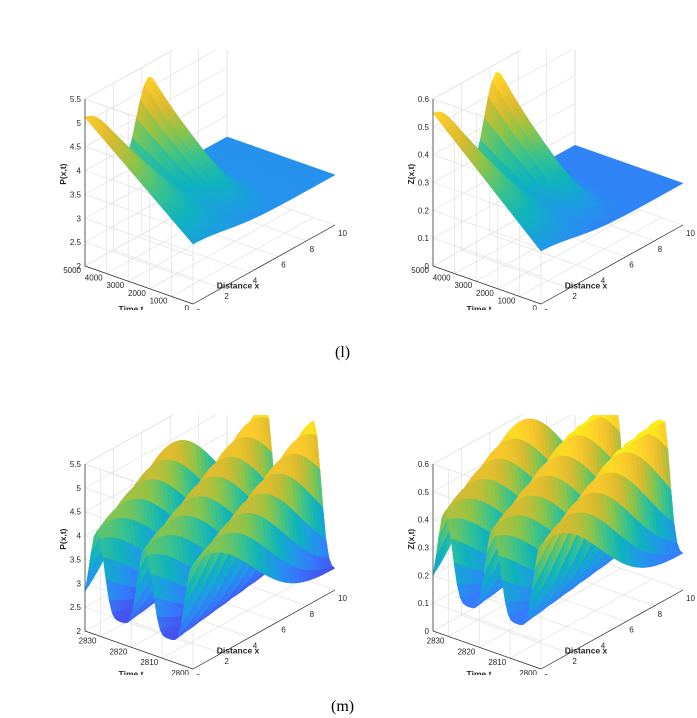  I want to click on z-tick-label: 0.2, so click(424, 210).